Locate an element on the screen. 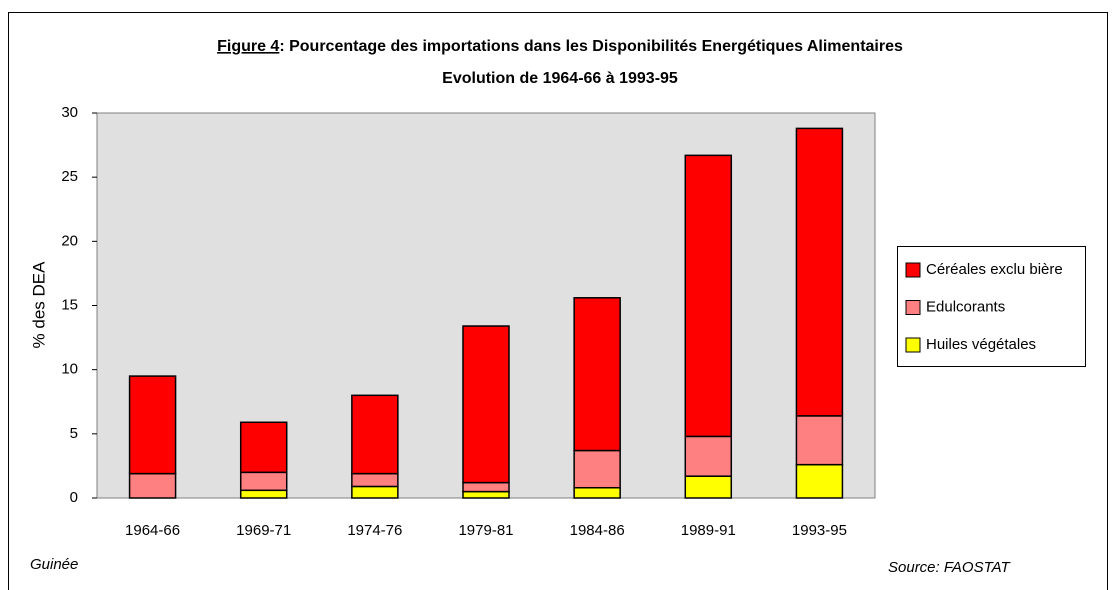  x-tick-label: 1989-91 is located at coordinates (708, 530).